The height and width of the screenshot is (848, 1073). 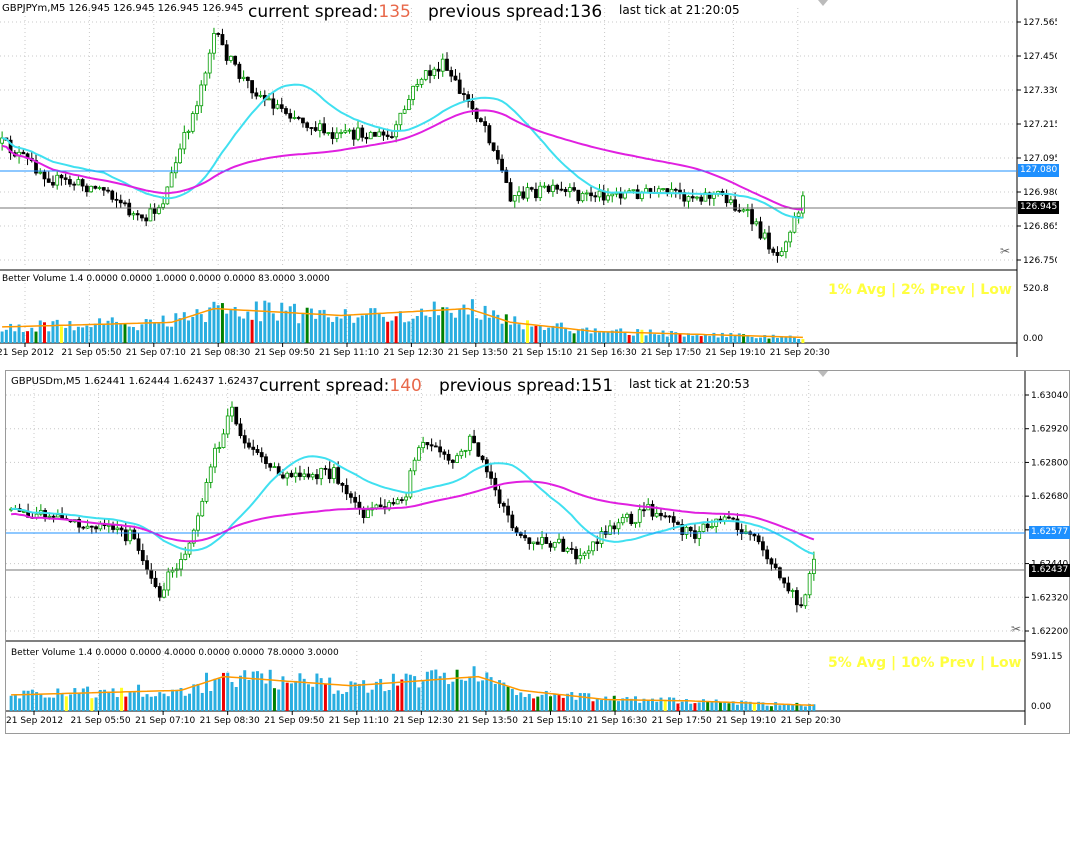 What do you see at coordinates (91, 353) in the screenshot?
I see `time-tick-label: 21 Sep 05:50` at bounding box center [91, 353].